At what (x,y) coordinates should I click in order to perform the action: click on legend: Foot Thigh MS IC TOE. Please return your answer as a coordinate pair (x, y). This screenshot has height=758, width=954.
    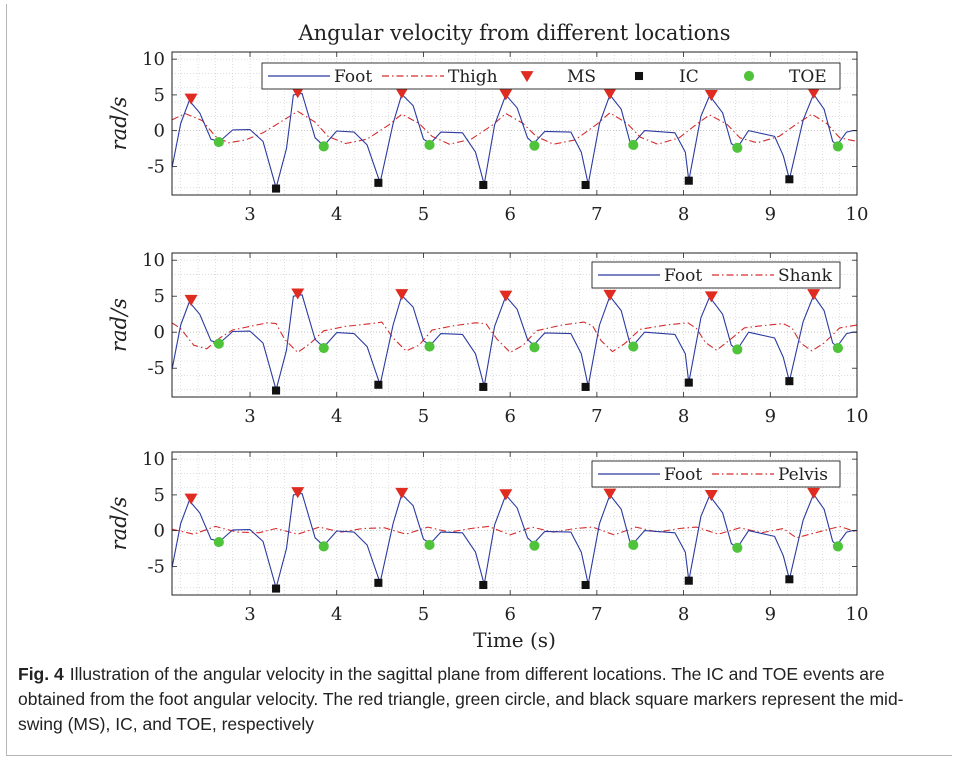
    Looking at the image, I should click on (551, 76).